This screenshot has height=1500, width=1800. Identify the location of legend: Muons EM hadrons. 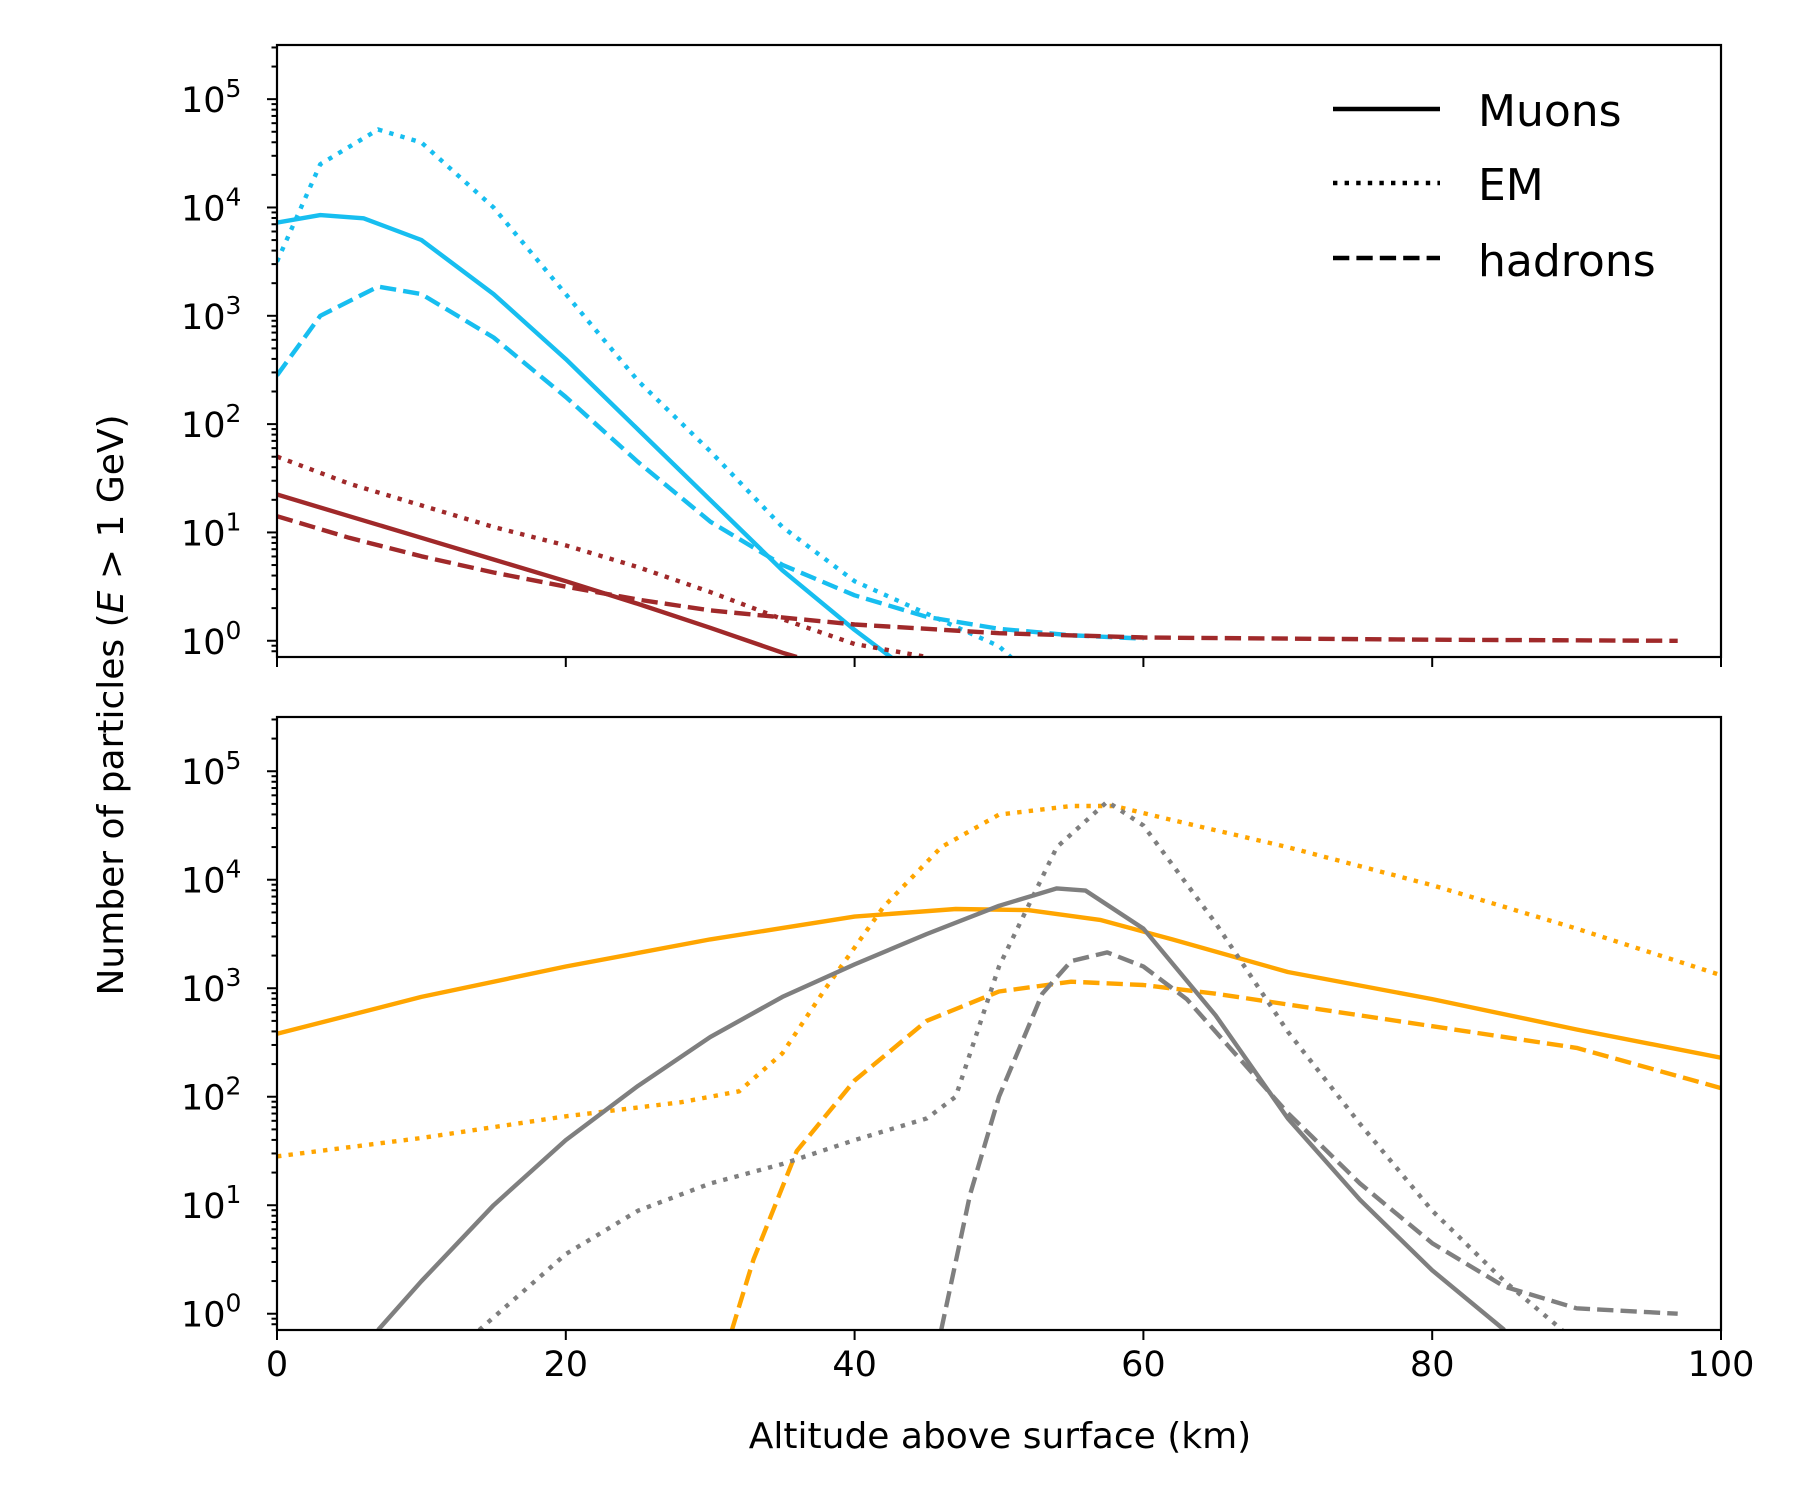
(1494, 186).